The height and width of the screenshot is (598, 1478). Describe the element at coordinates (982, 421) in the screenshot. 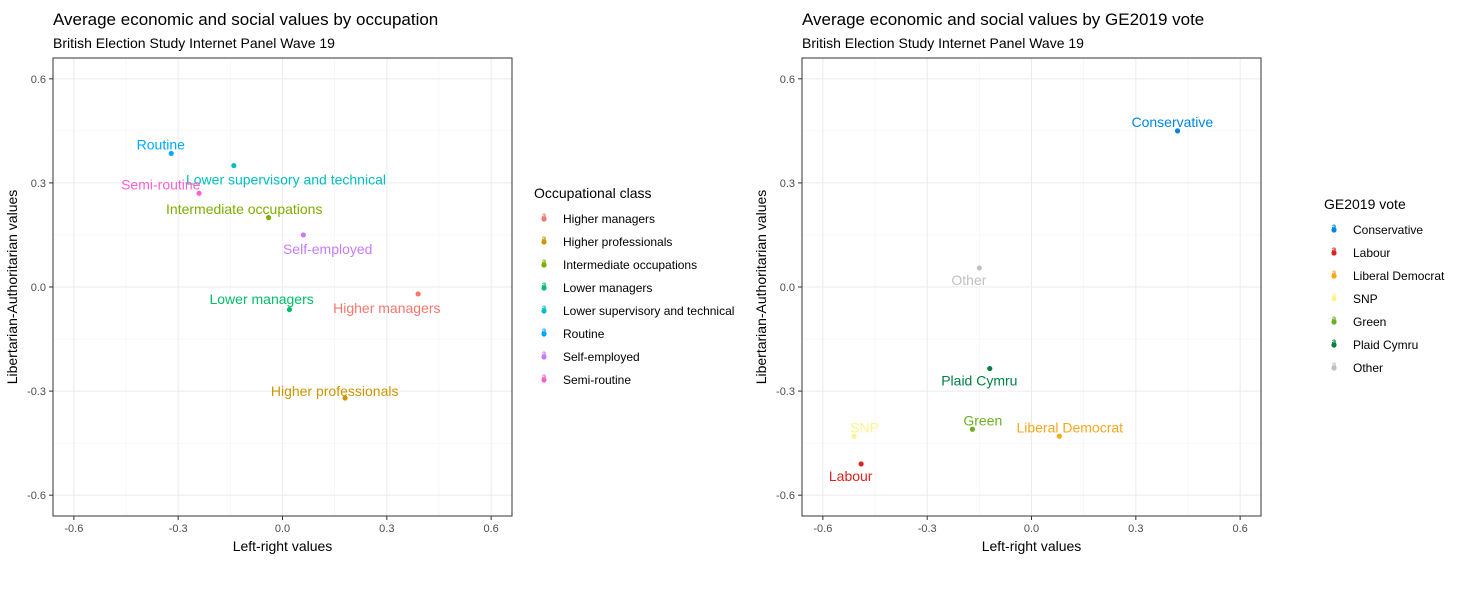

I see `point-label-green: Green` at that location.